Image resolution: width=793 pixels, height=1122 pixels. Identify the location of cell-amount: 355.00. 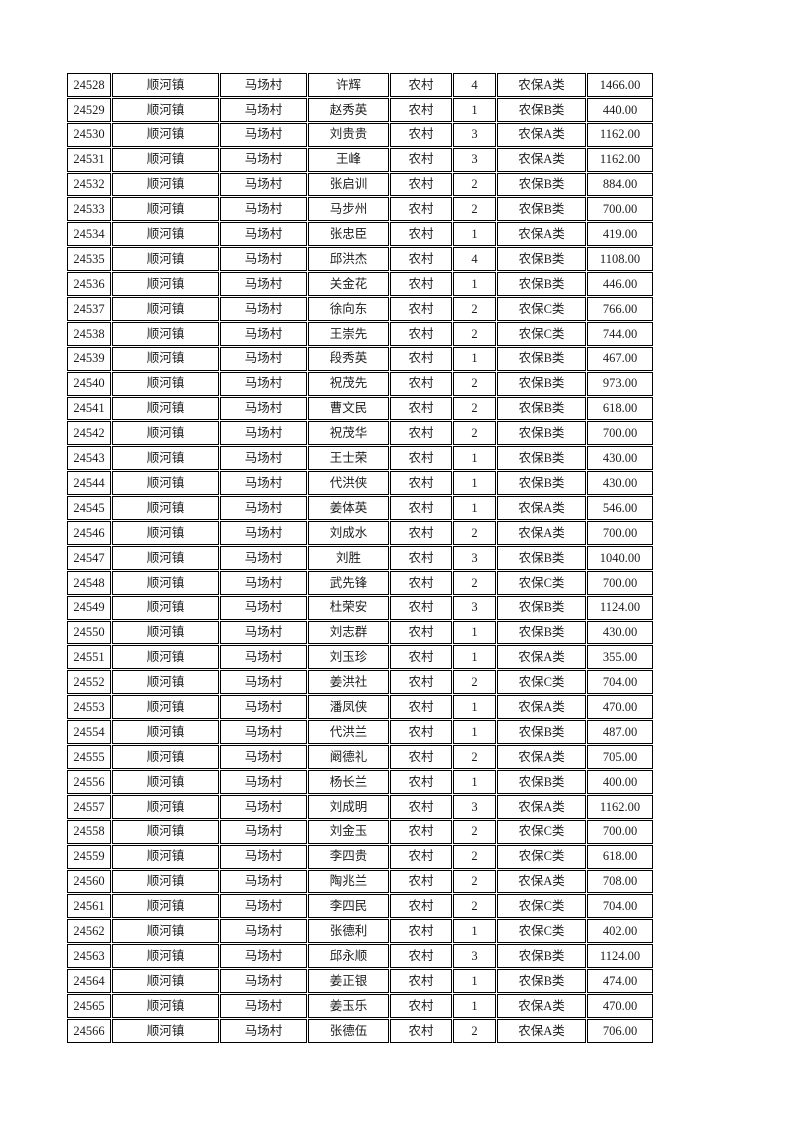
(620, 657).